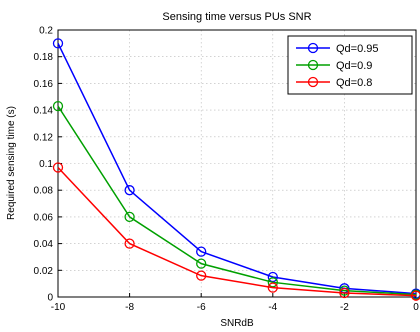 This screenshot has width=420, height=332. I want to click on chart-title: Sensing time versus PUs SNR, so click(236, 17).